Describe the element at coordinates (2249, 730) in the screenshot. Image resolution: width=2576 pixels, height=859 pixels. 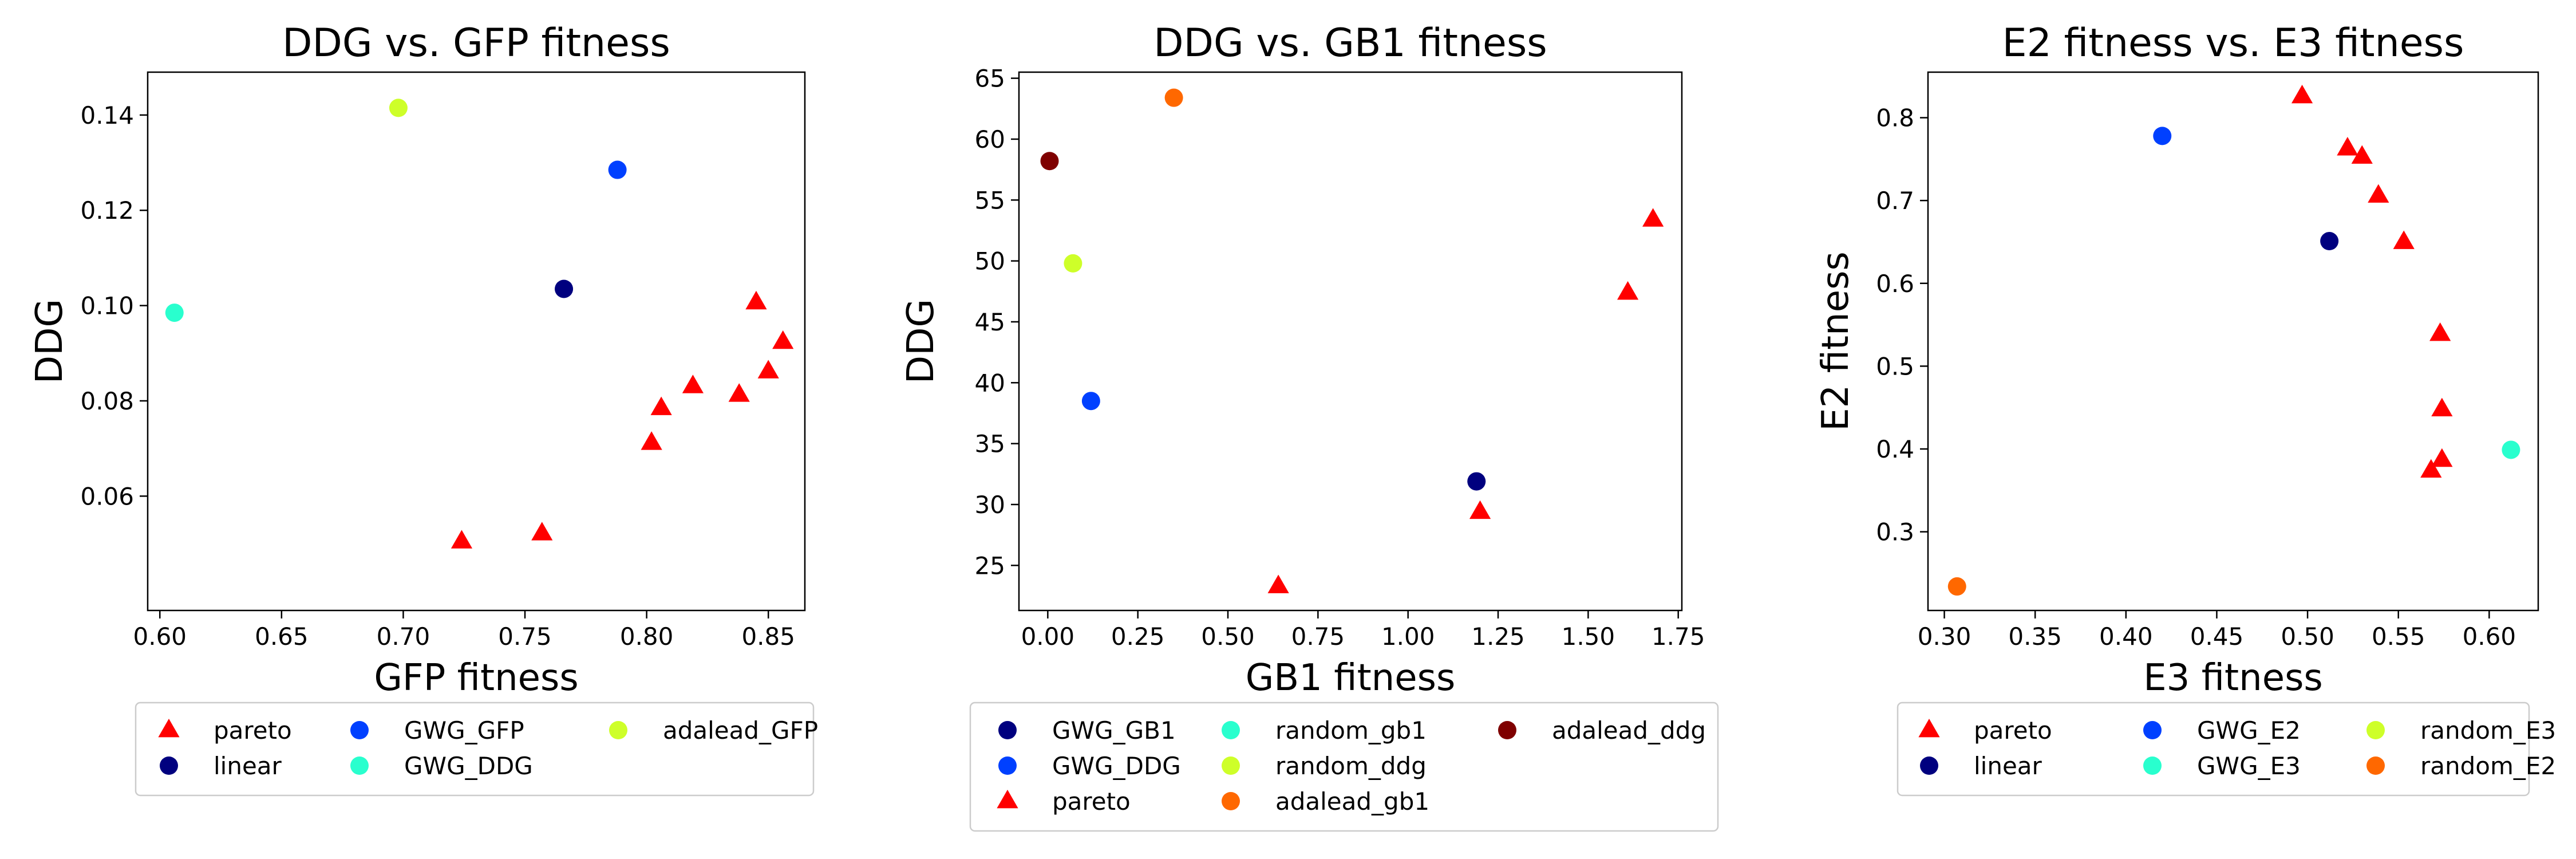
I see `legend-label-gwg-e2: GWG_E2` at that location.